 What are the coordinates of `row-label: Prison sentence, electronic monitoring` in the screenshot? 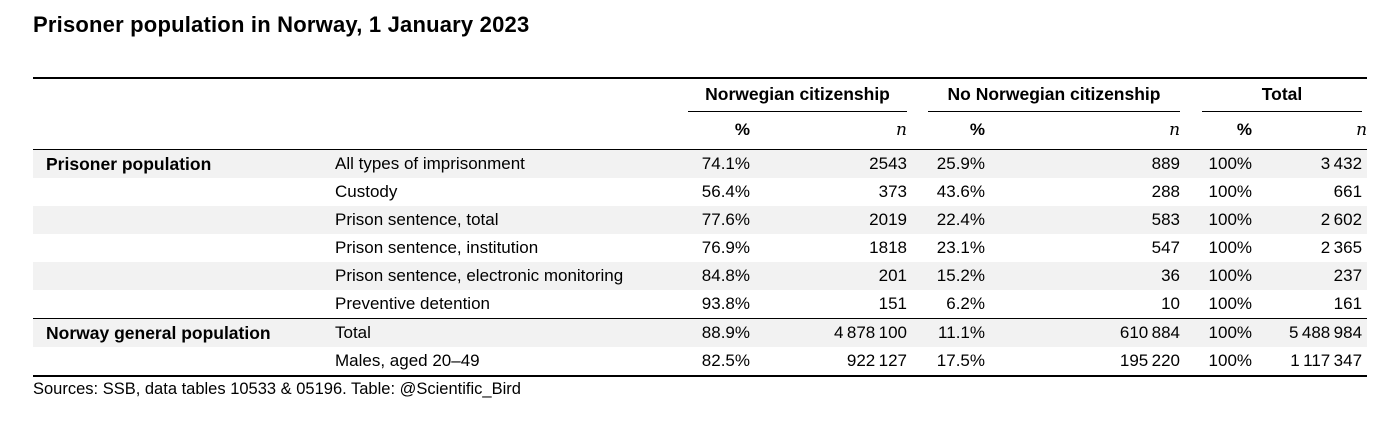 It's located at (479, 275).